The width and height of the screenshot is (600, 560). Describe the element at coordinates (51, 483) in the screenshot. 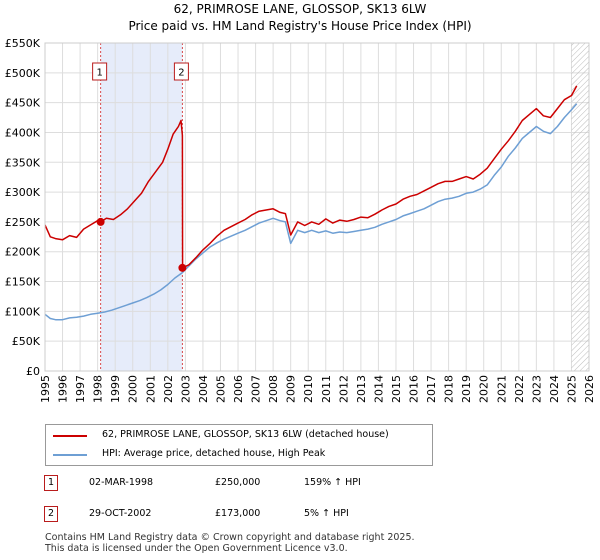

I see `transaction-marker-badge: 1` at that location.